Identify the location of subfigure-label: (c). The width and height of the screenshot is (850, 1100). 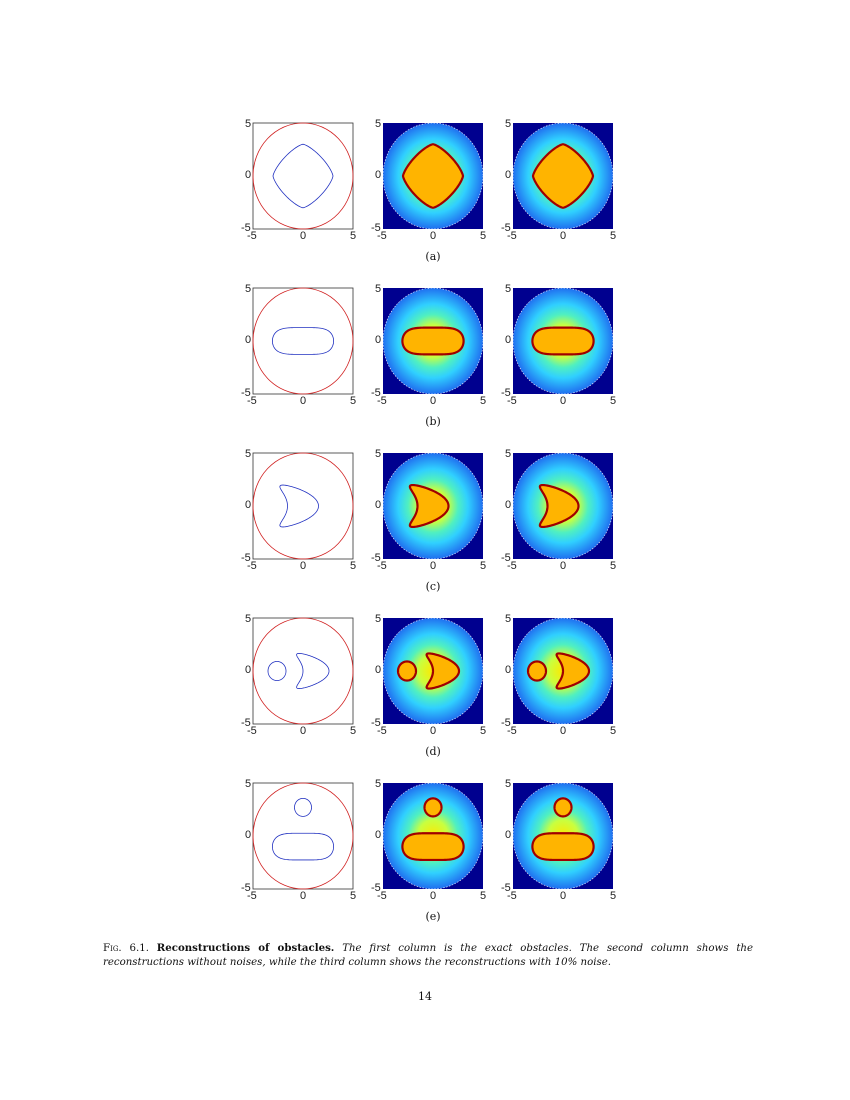
(433, 586).